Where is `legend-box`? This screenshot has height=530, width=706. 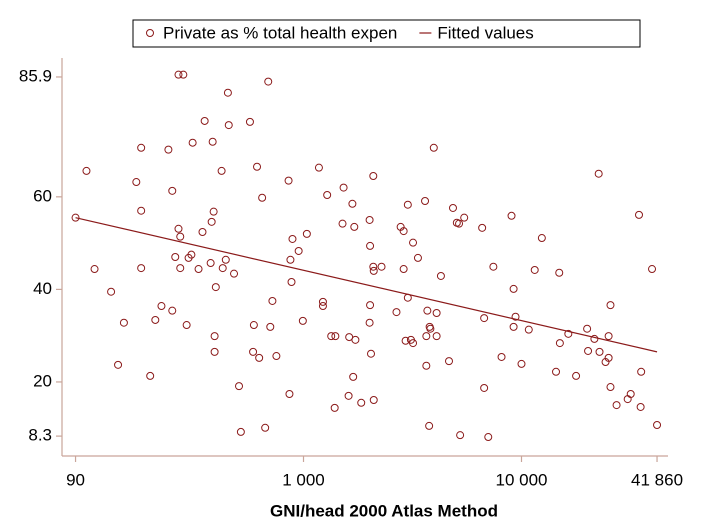 legend-box is located at coordinates (386, 33).